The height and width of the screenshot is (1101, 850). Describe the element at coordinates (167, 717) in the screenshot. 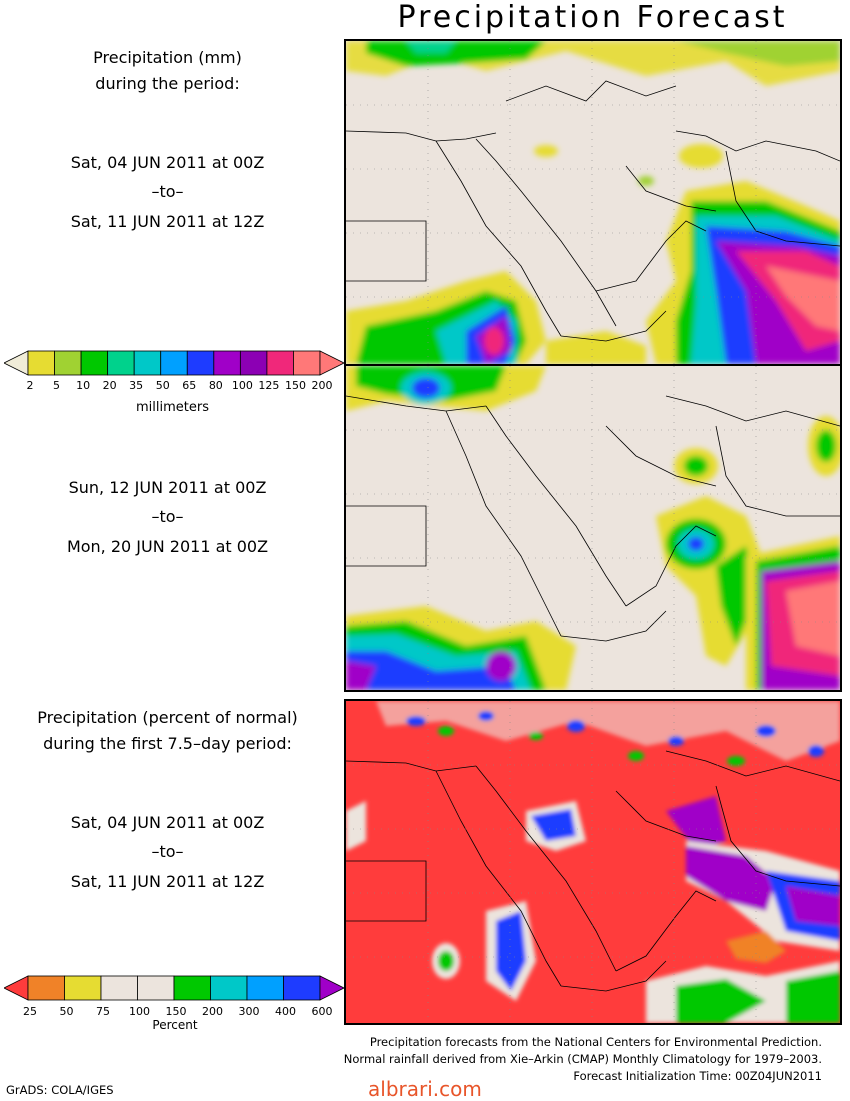

I see `panel3-header-line1: Precipitation (percent of normal)` at that location.